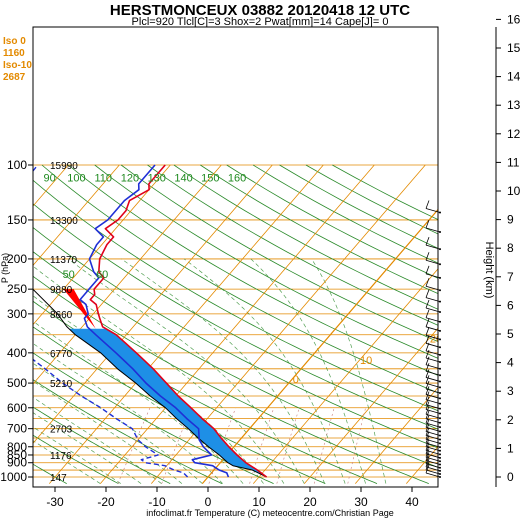 This screenshot has height=521, width=521. Describe the element at coordinates (61, 384) in the screenshot. I see `geopotential-label: 5210` at that location.